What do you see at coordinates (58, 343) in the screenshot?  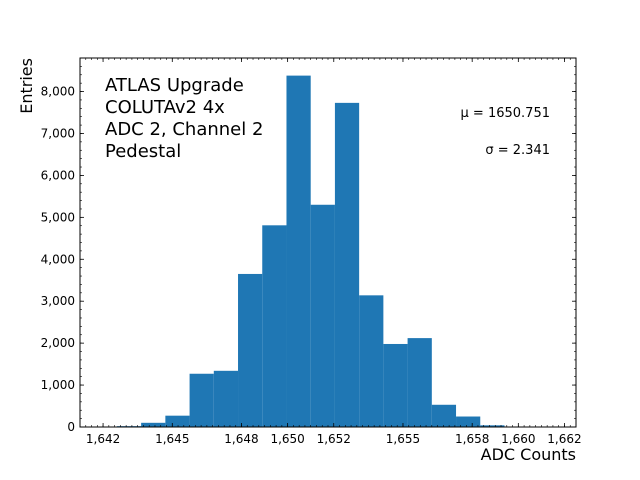 I see `y-tick-label: 2,000` at bounding box center [58, 343].